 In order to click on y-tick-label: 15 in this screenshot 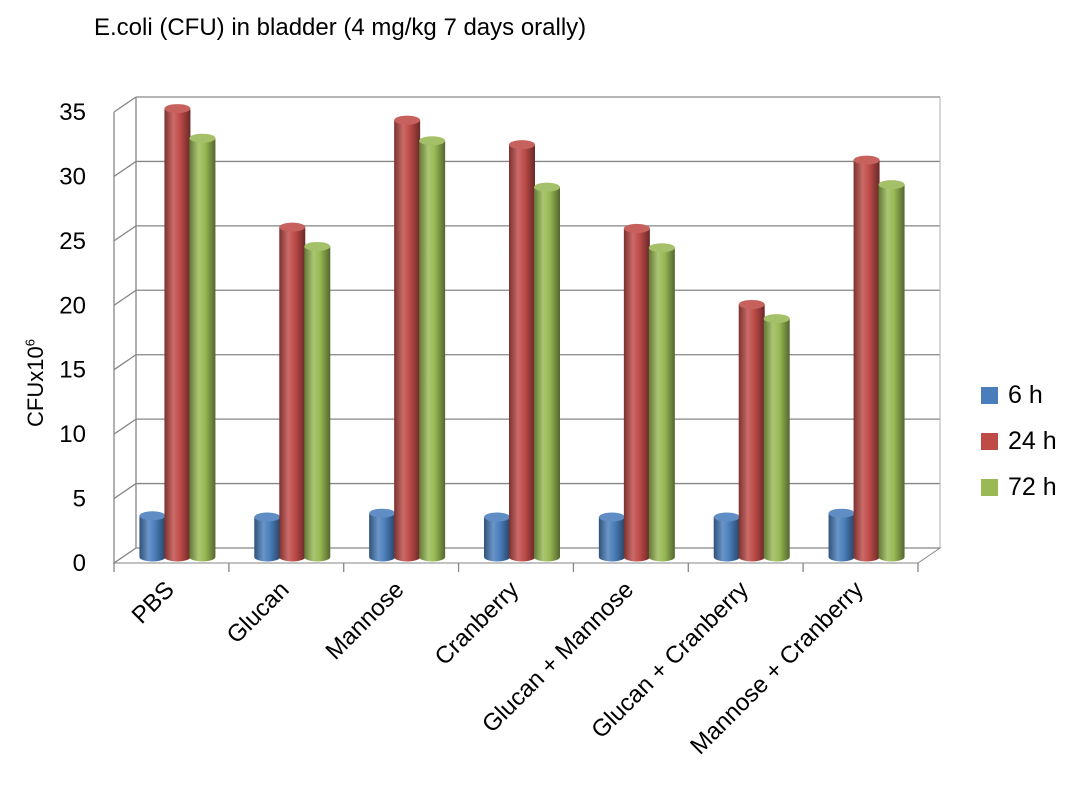, I will do `click(72, 370)`.